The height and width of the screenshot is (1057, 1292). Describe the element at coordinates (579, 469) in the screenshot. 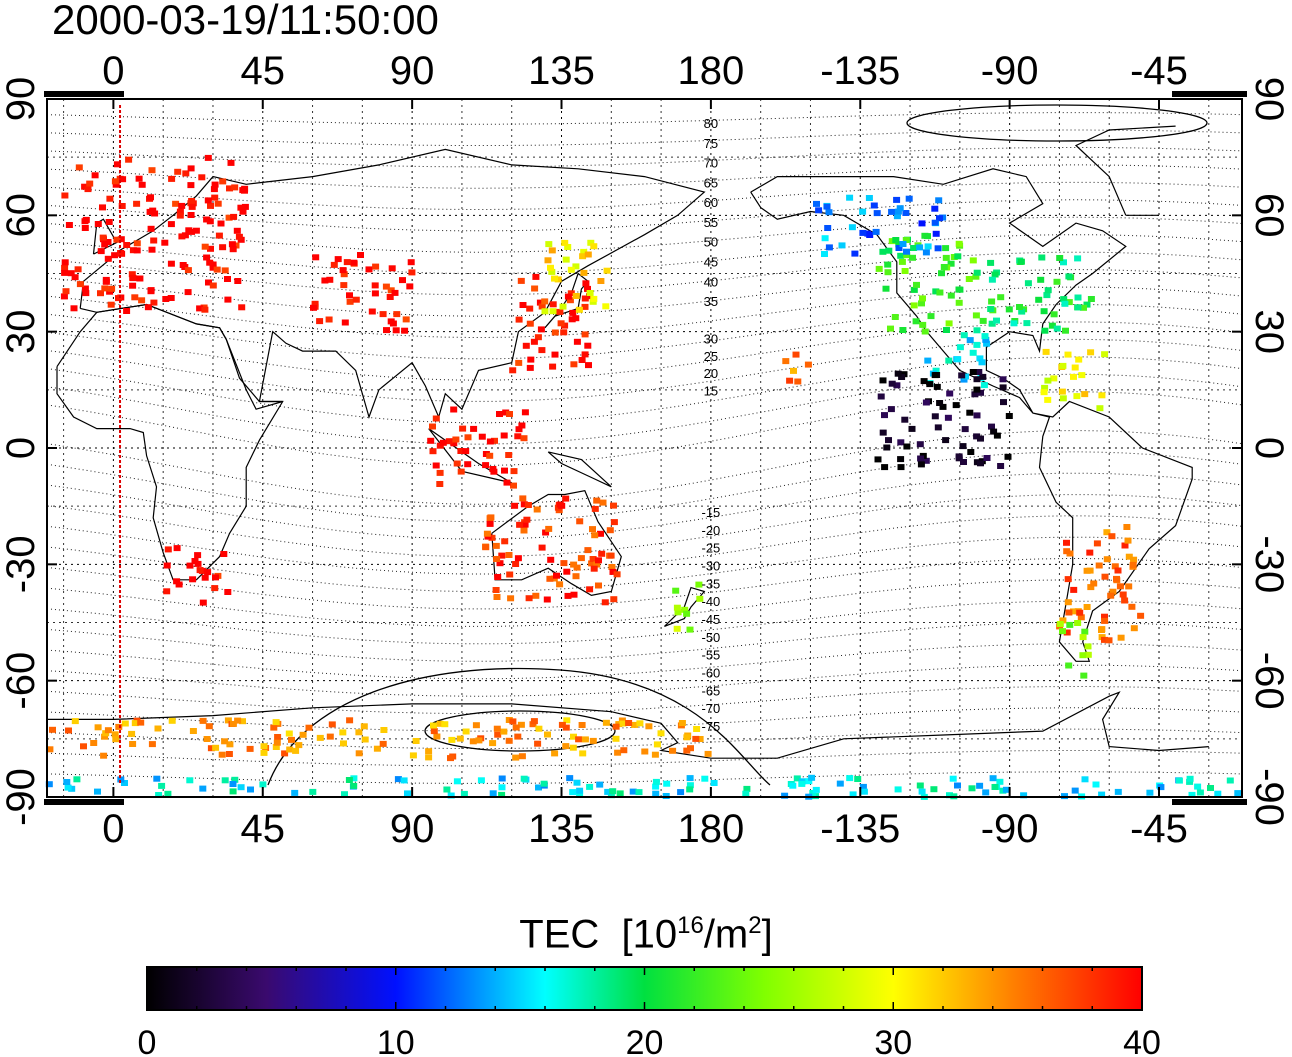

I see `coastline` at that location.